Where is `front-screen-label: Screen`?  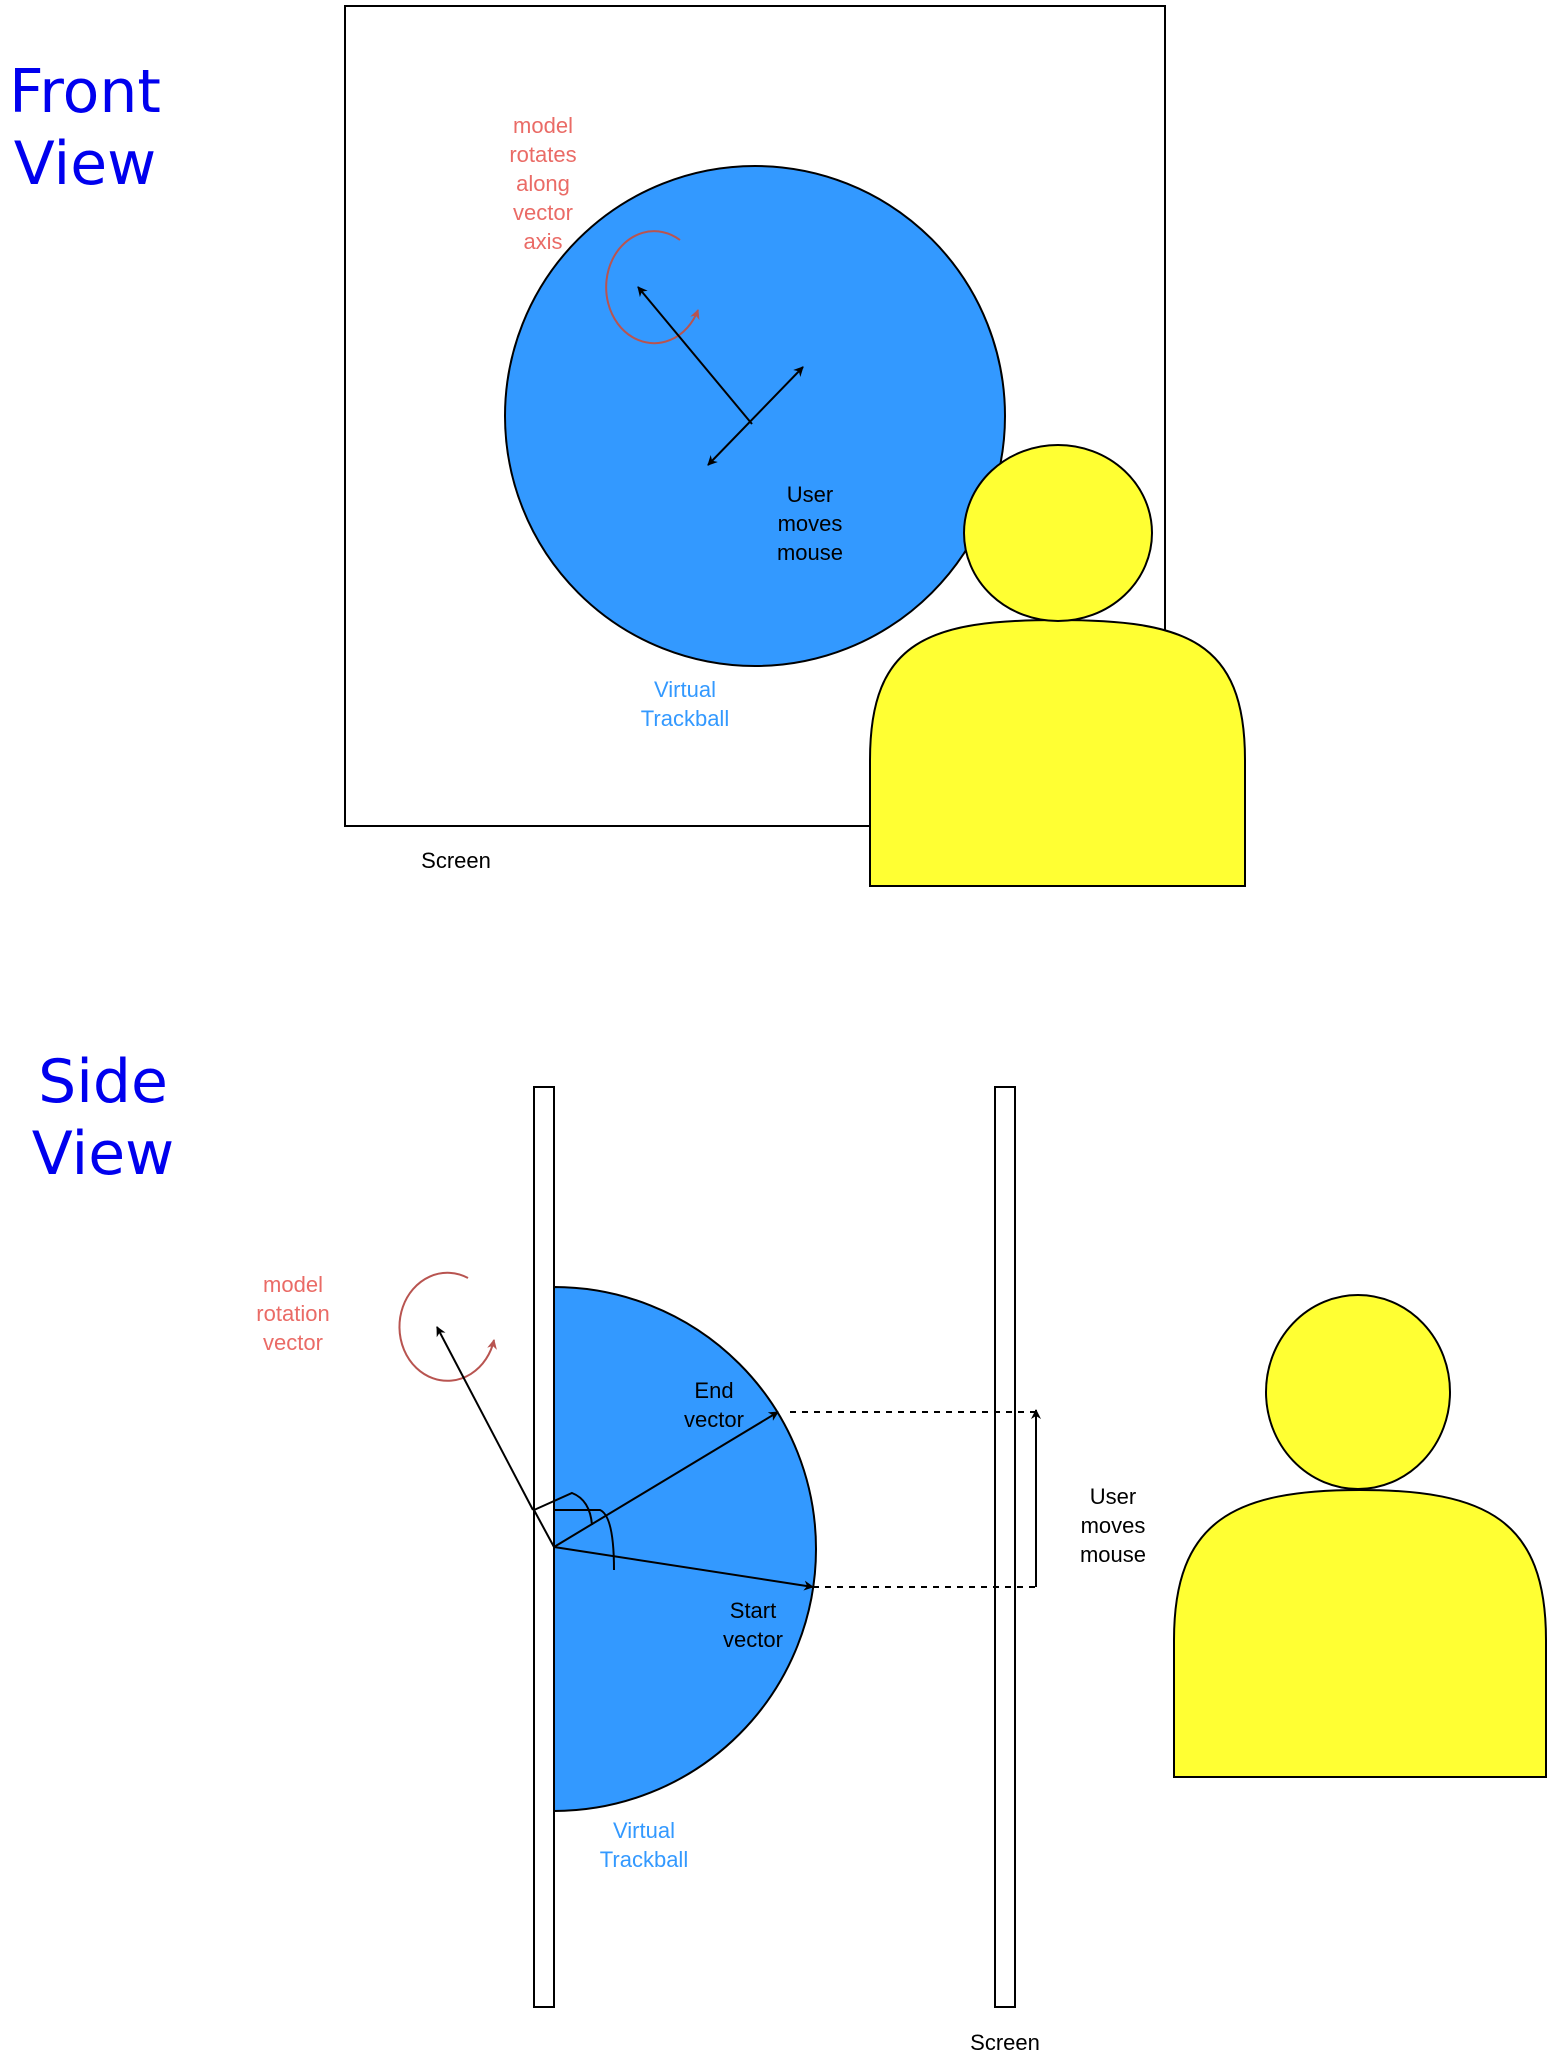
front-screen-label: Screen is located at coordinates (456, 860).